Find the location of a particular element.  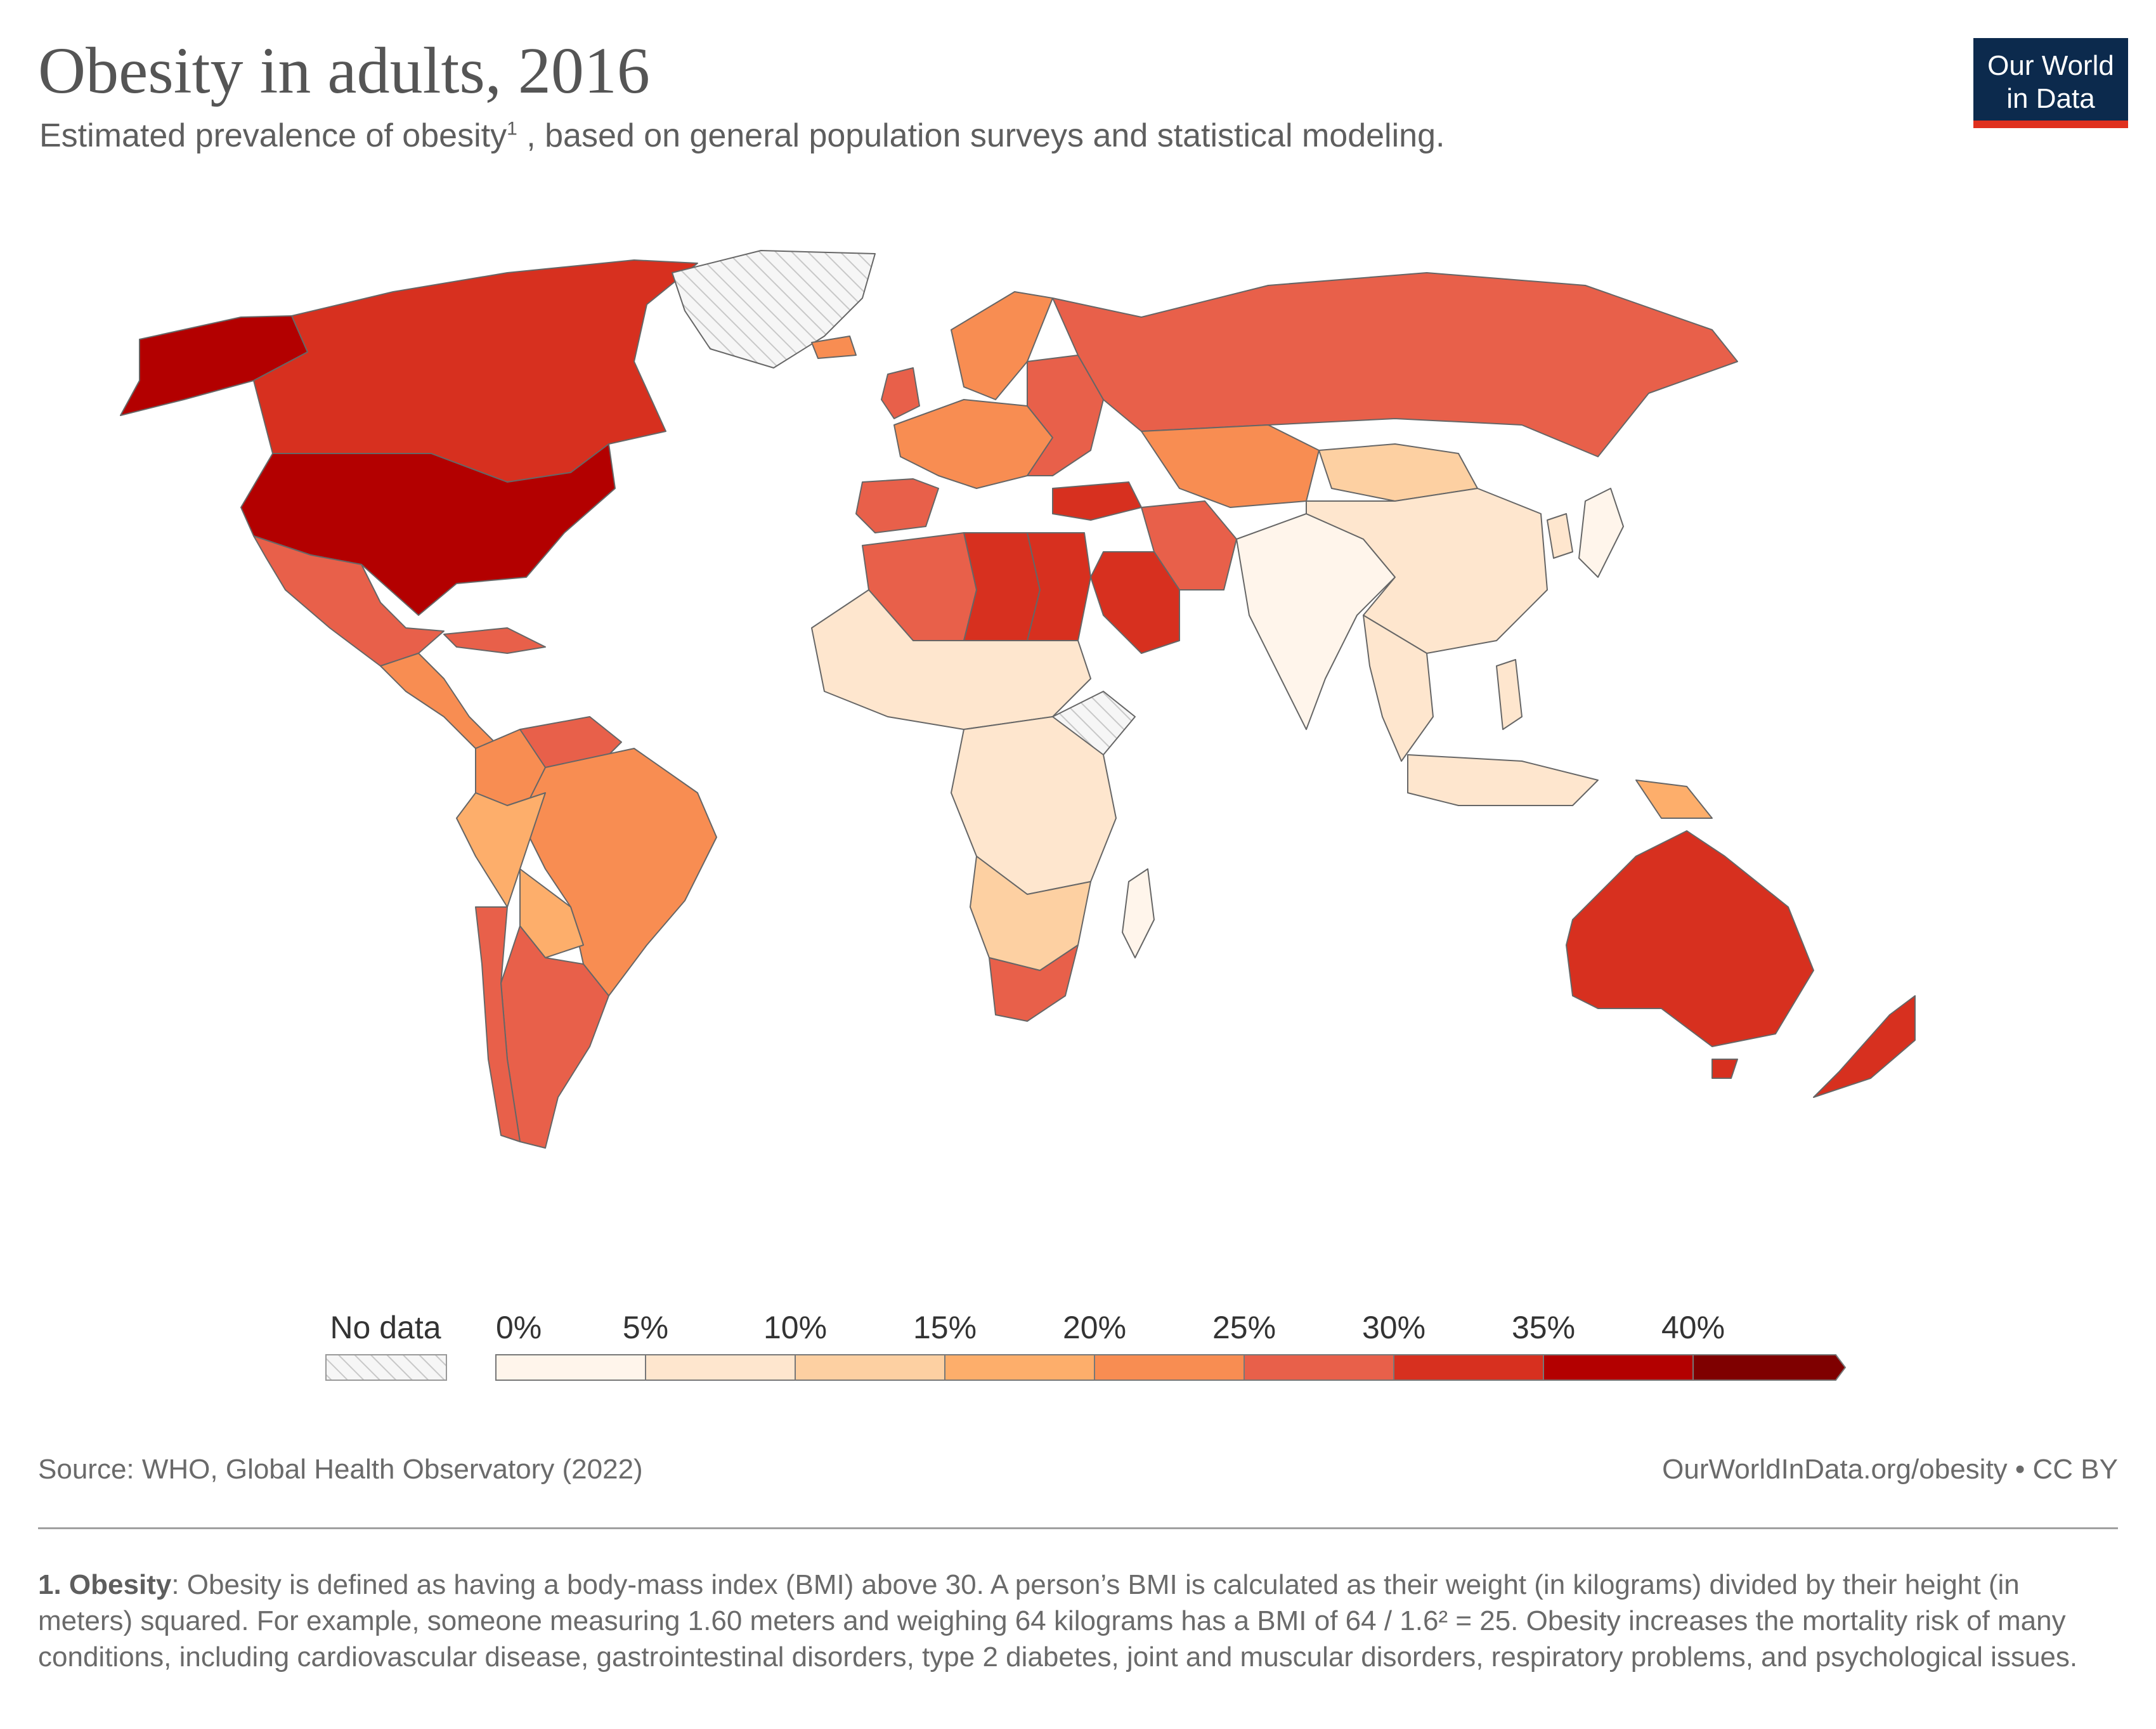

legend-tick-label: 20% is located at coordinates (1094, 1327).